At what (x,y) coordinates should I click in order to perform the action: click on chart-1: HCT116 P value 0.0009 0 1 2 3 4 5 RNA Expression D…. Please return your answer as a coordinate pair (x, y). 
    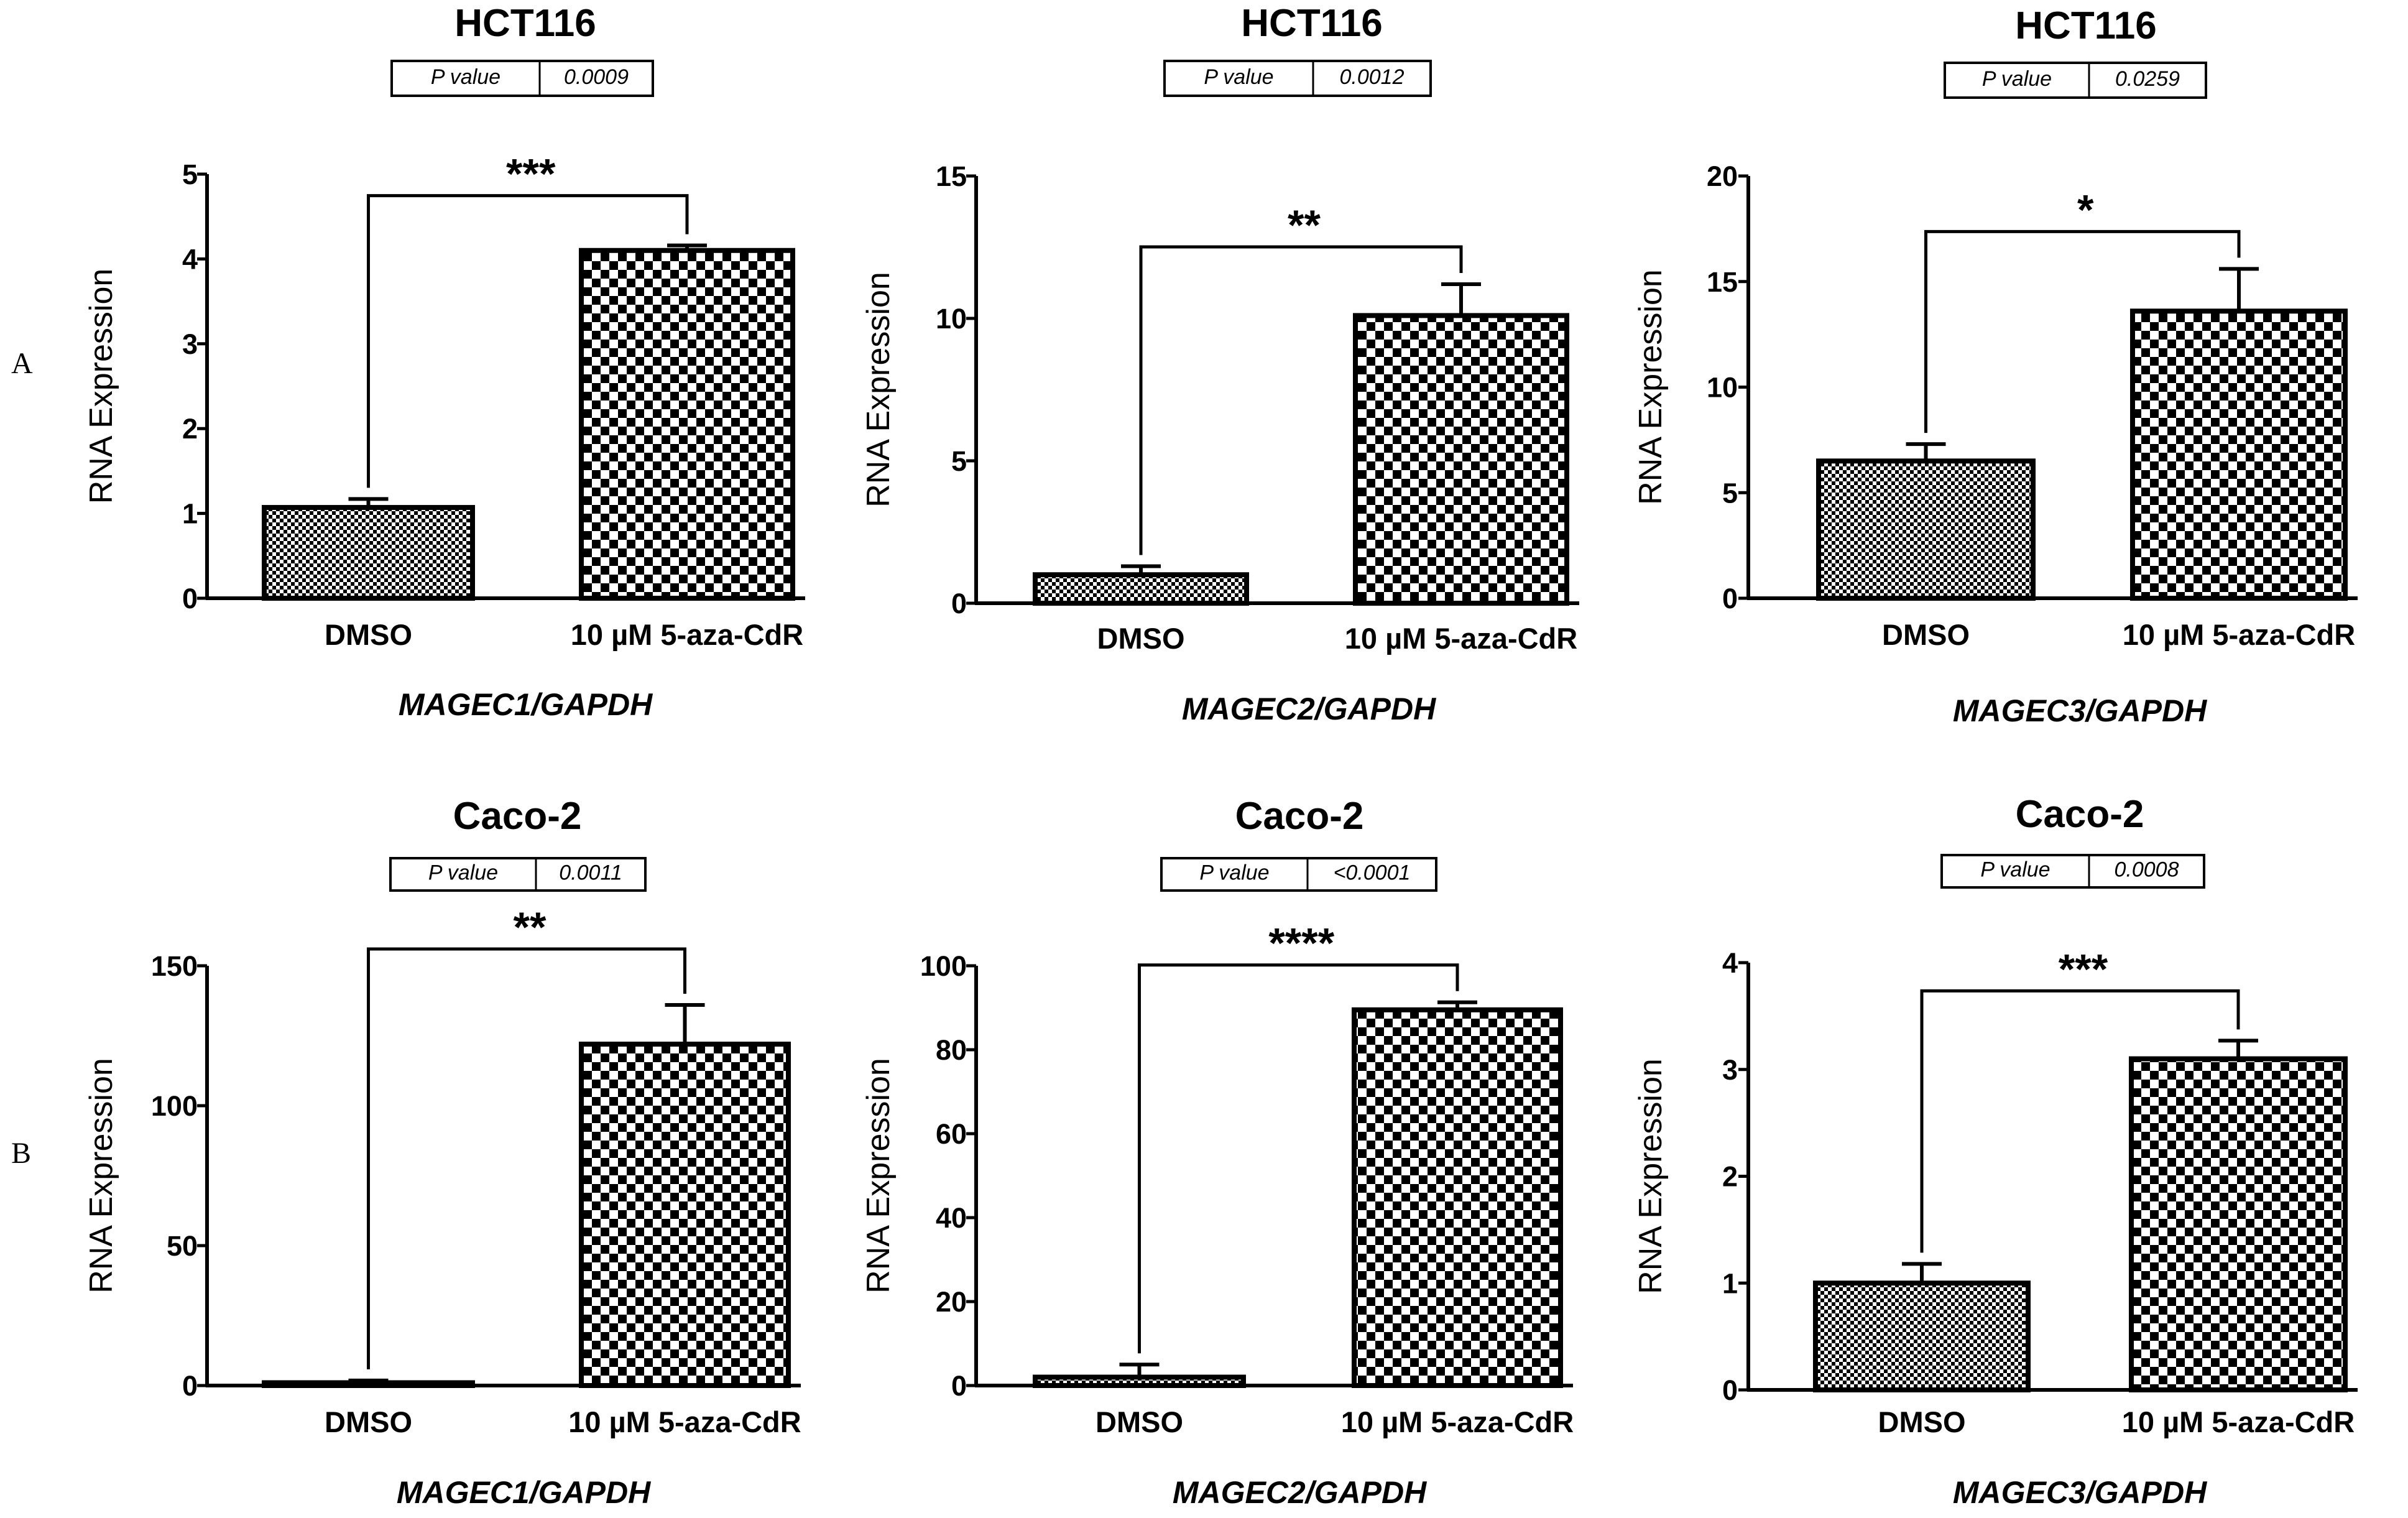
    Looking at the image, I should click on (444, 362).